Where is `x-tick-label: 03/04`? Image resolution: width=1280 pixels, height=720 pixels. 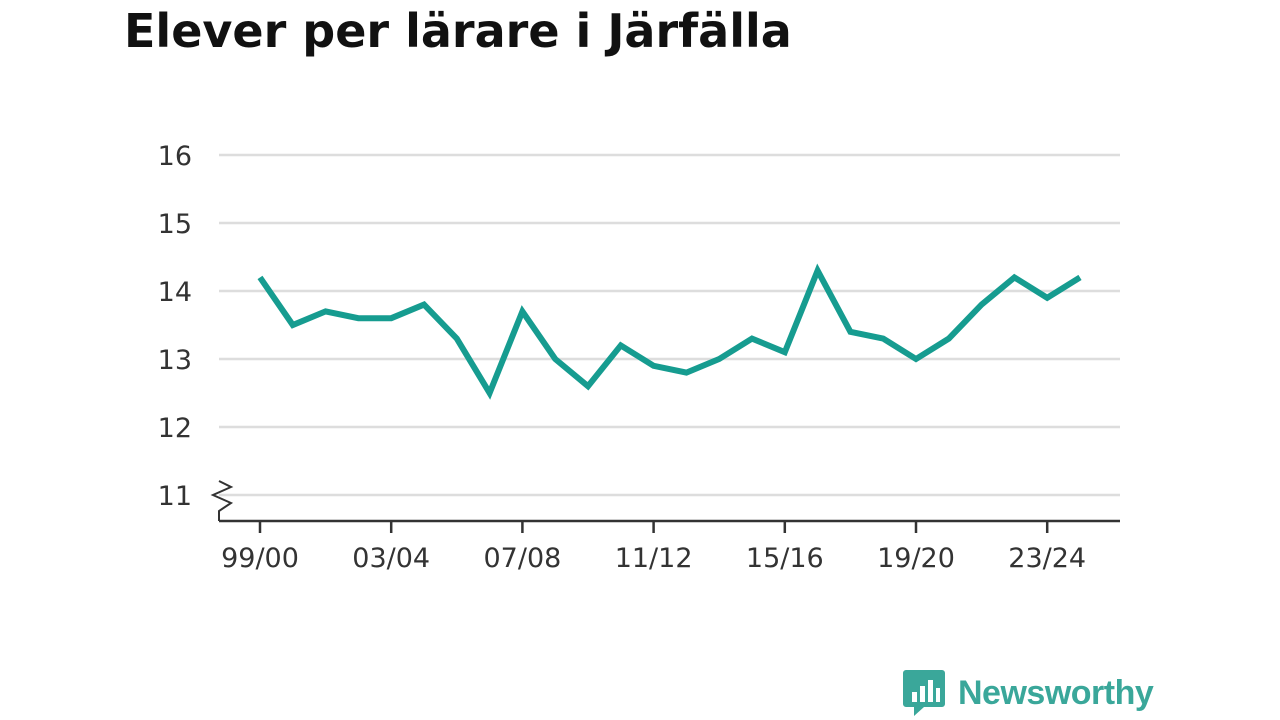 x-tick-label: 03/04 is located at coordinates (391, 558).